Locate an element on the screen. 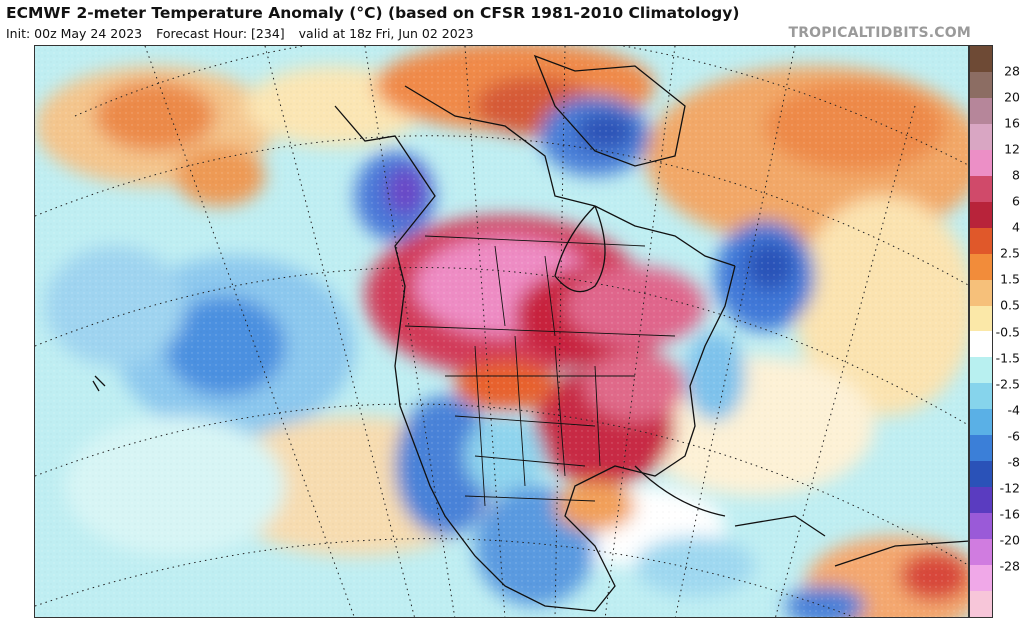 The width and height of the screenshot is (1024, 638). colorbar-label: 8 is located at coordinates (1016, 175).